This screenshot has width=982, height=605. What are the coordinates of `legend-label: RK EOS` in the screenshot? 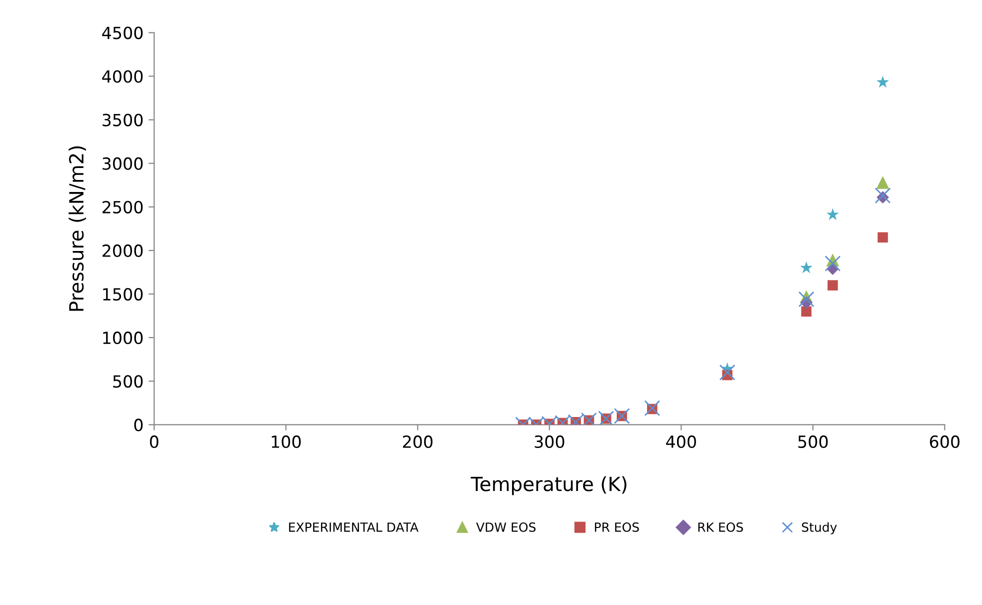 It's located at (720, 527).